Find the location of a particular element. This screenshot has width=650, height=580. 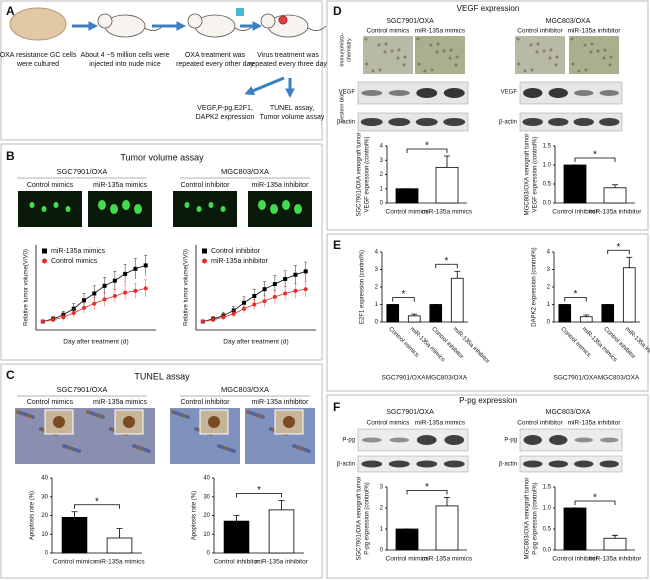

x-tick-label: miR-135a inhibitor is located at coordinates (616, 212).